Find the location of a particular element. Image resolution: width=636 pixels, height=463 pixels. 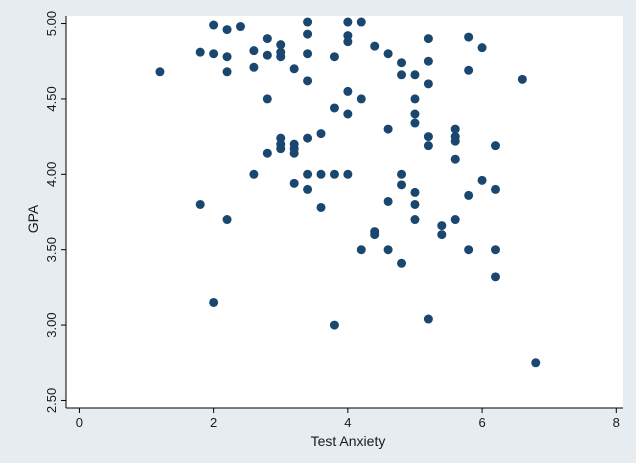

x-tick-label: 0 is located at coordinates (79, 422).